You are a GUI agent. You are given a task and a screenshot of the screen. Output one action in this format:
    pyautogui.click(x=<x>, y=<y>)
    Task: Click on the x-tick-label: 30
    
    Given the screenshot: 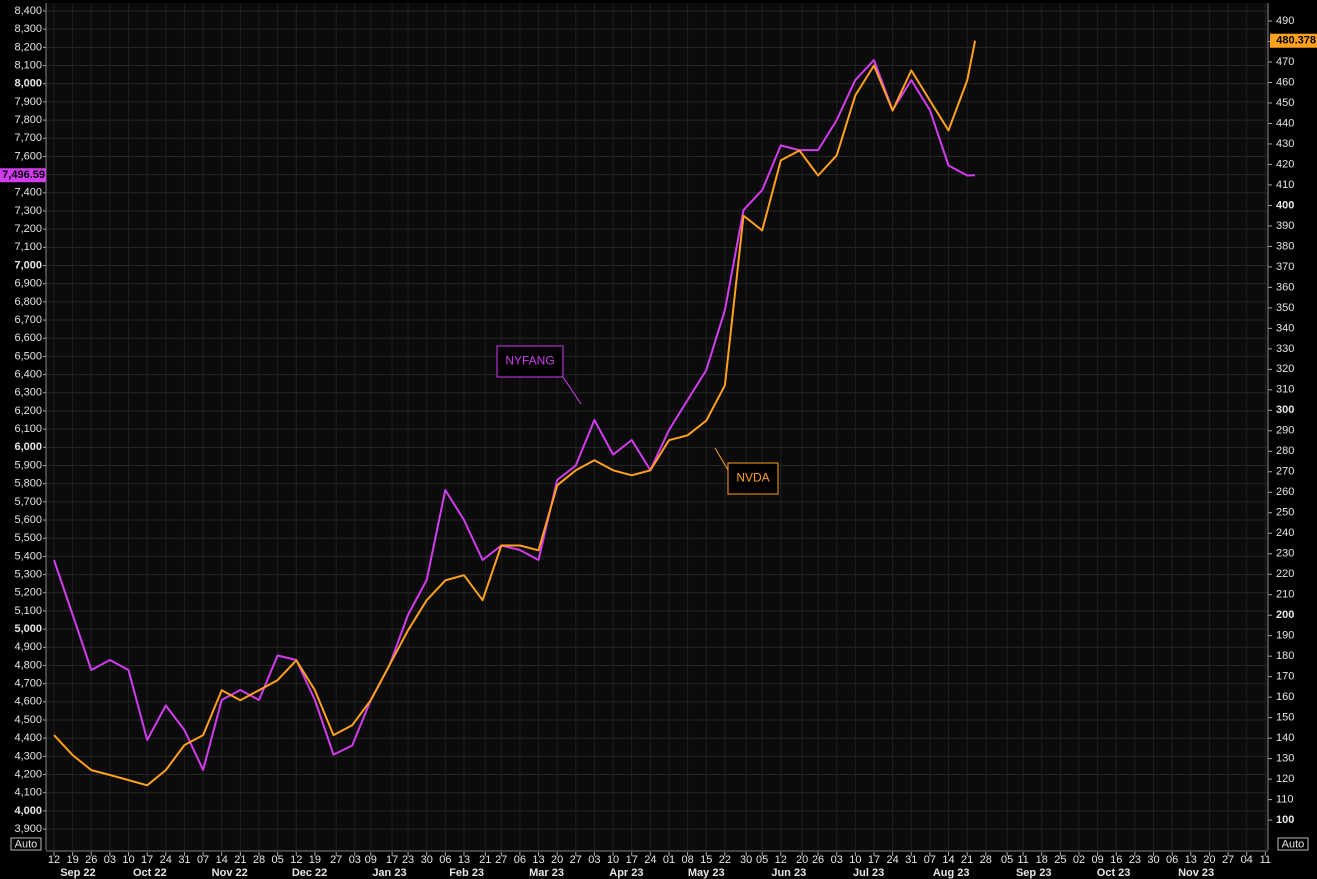 What is the action you would take?
    pyautogui.click(x=1153, y=860)
    